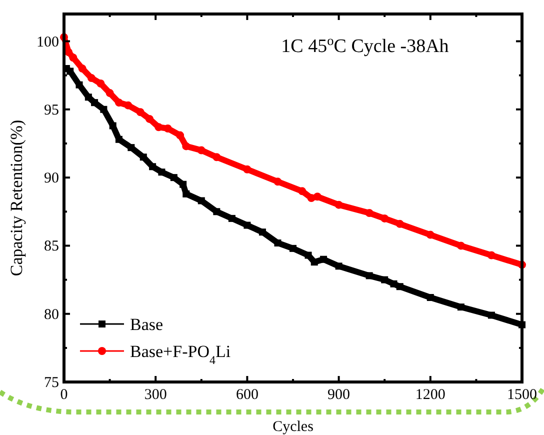  What do you see at coordinates (339, 395) in the screenshot?
I see `x-tick-label: 900` at bounding box center [339, 395].